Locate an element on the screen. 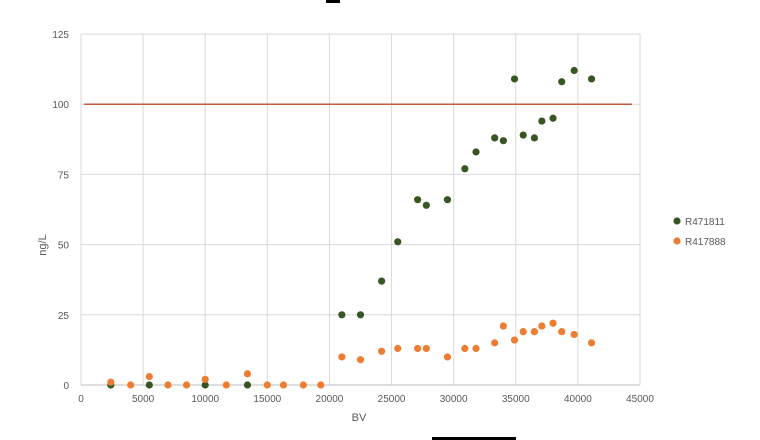 This screenshot has height=440, width=760. x-tick-label: 40000 is located at coordinates (578, 399).